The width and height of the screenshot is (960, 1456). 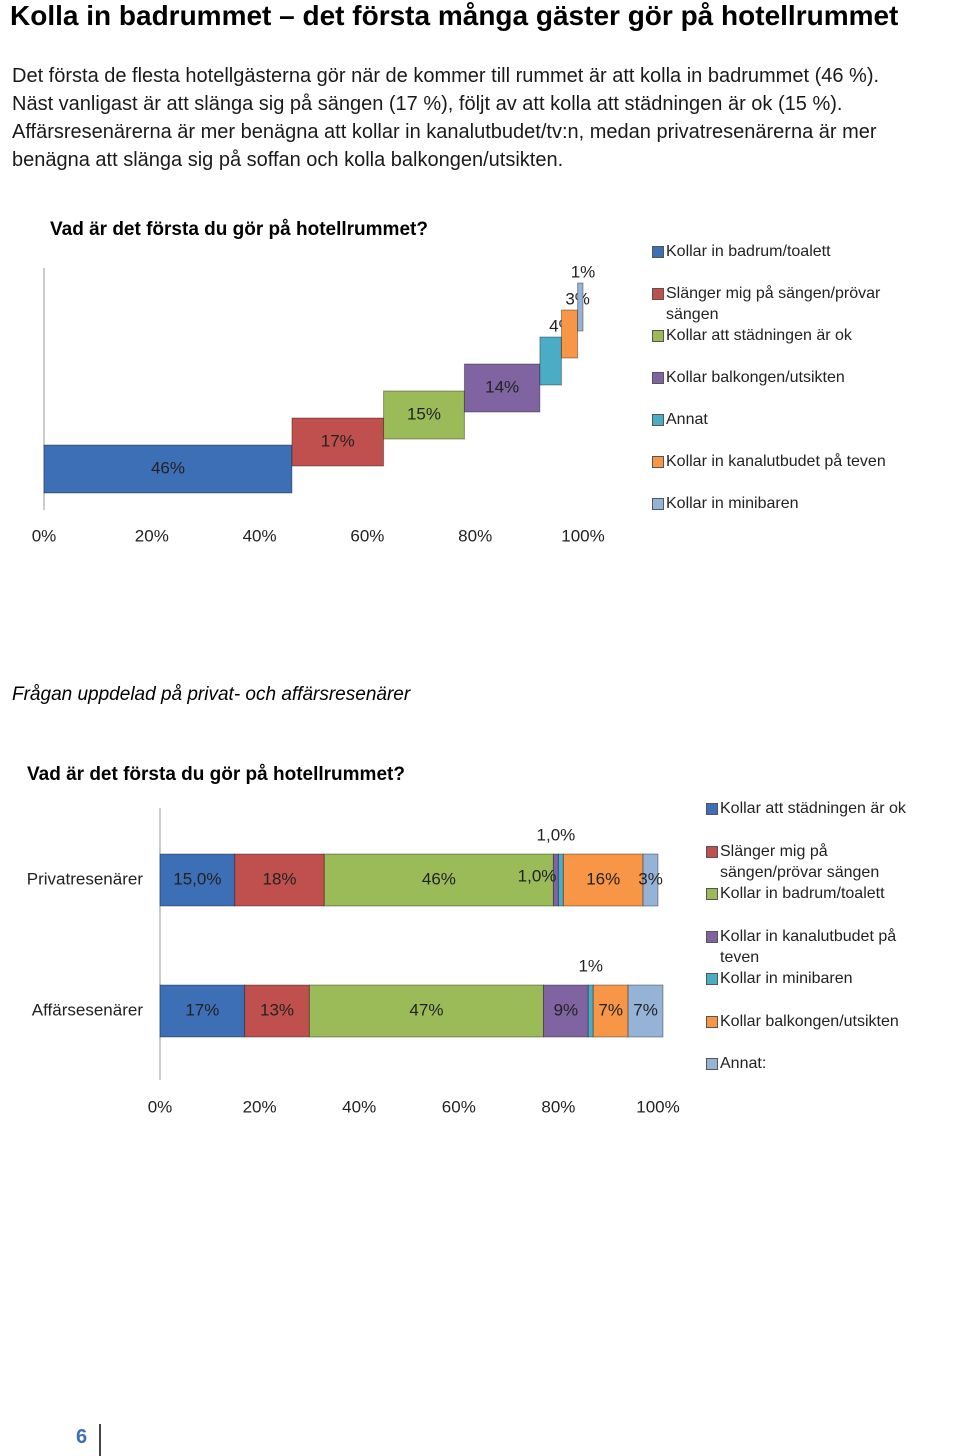 I want to click on data-label: 15,0%, so click(x=197, y=878).